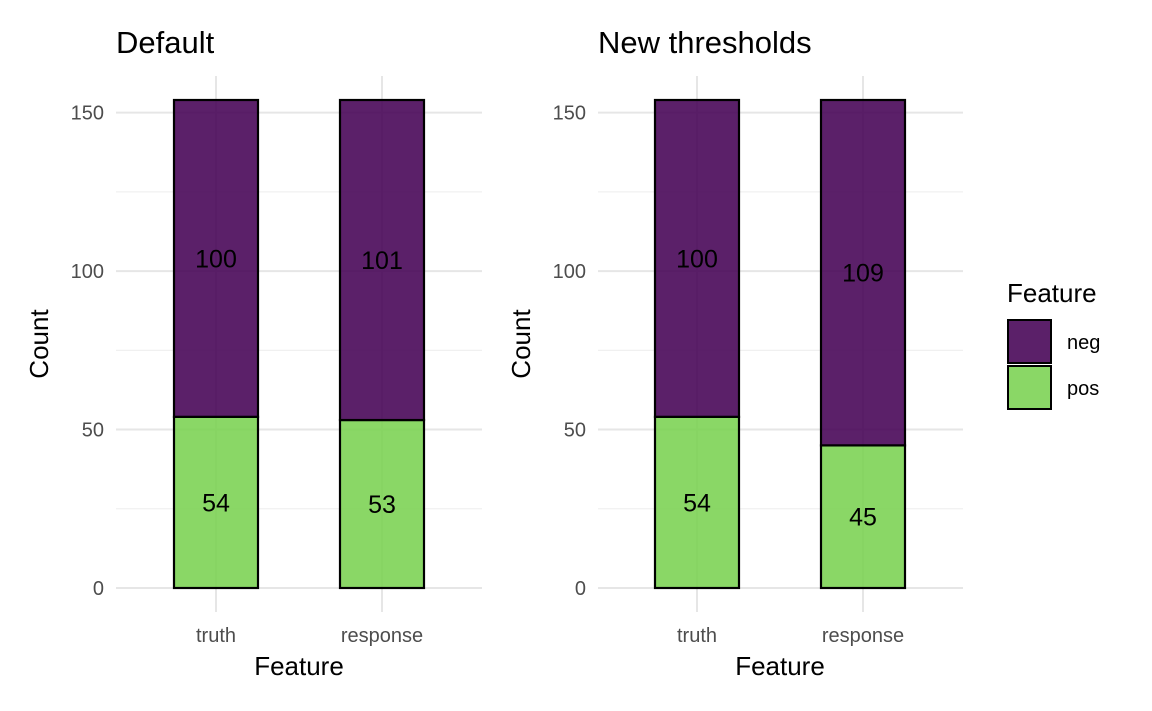 Image resolution: width=1152 pixels, height=711 pixels. What do you see at coordinates (382, 505) in the screenshot?
I see `bar-value-label: 53` at bounding box center [382, 505].